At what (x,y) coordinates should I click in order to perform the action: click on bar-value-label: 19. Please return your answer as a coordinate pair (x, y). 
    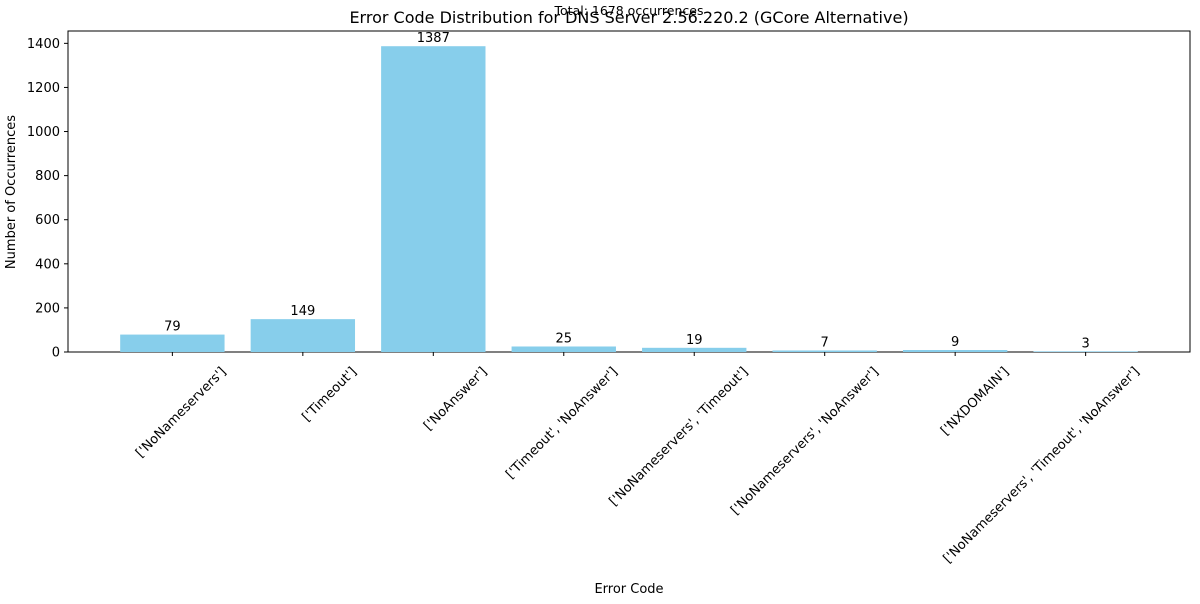
    Looking at the image, I should click on (694, 340).